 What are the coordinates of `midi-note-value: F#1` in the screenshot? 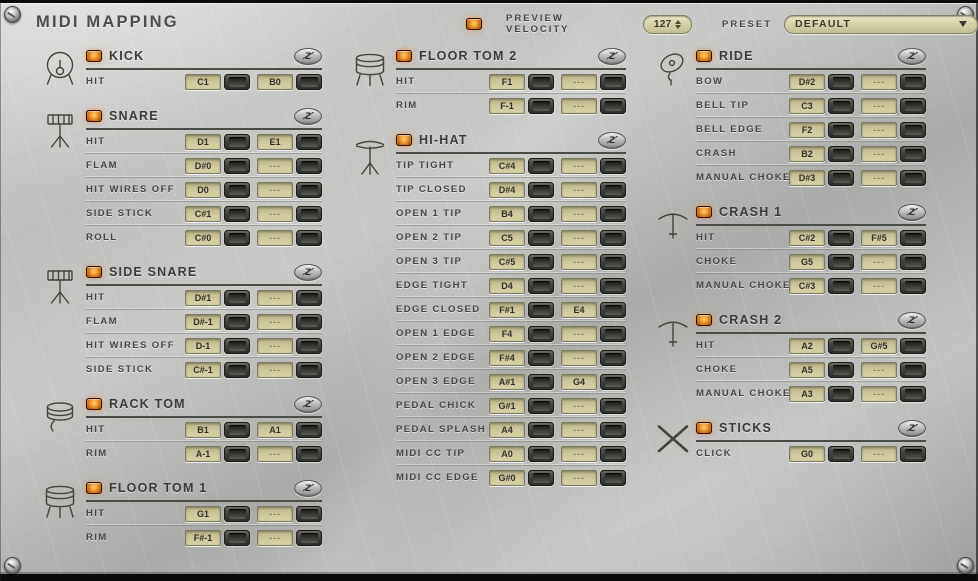 It's located at (507, 309).